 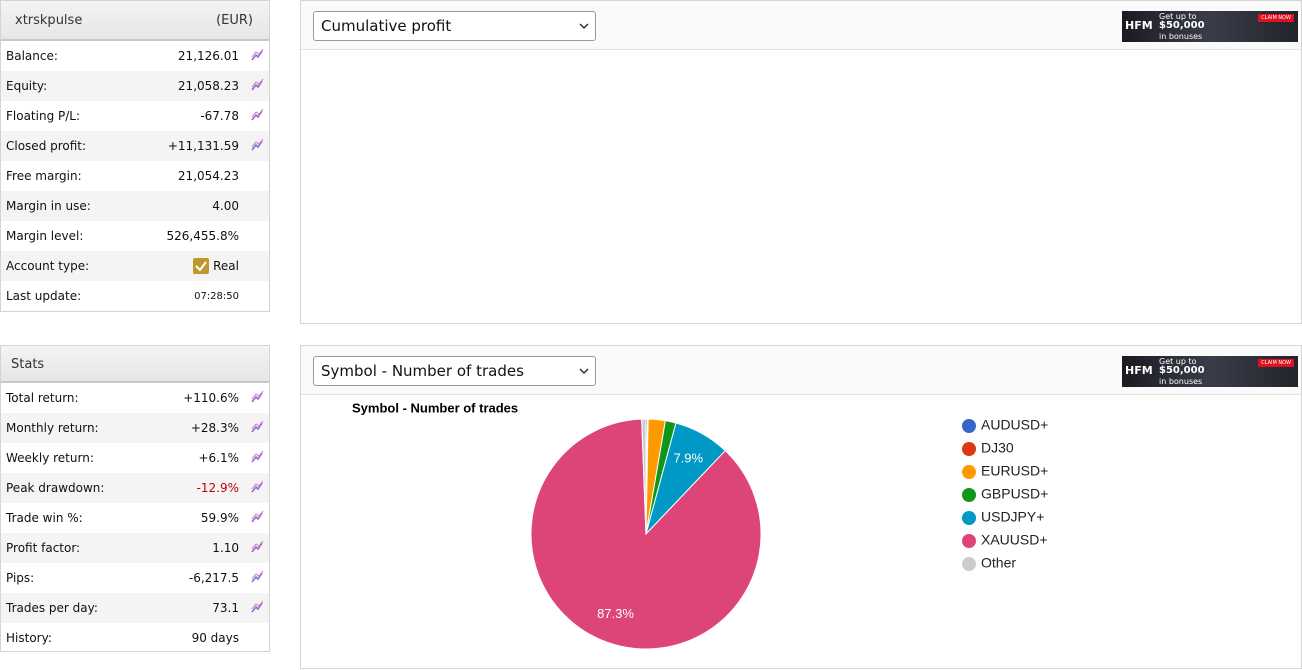 What do you see at coordinates (135, 86) in the screenshot?
I see `stat-row: Equity: 21,058.23` at bounding box center [135, 86].